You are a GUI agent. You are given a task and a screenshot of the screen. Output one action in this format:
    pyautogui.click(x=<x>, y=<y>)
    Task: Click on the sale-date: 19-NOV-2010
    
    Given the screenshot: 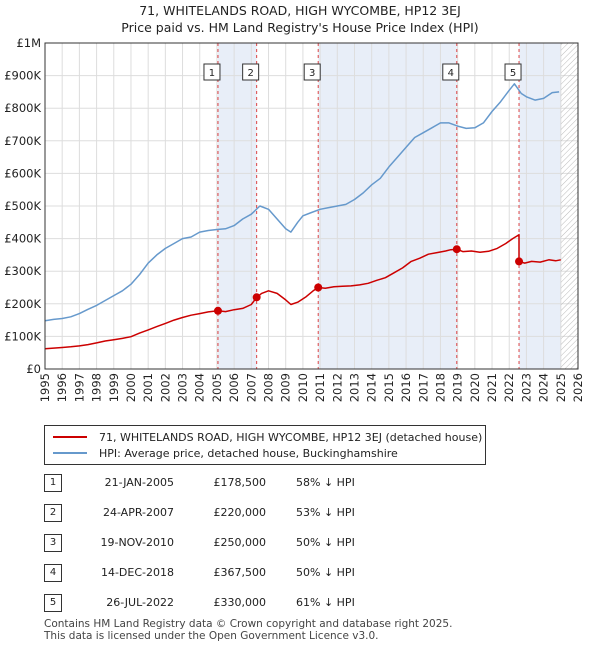 What is the action you would take?
    pyautogui.click(x=137, y=542)
    